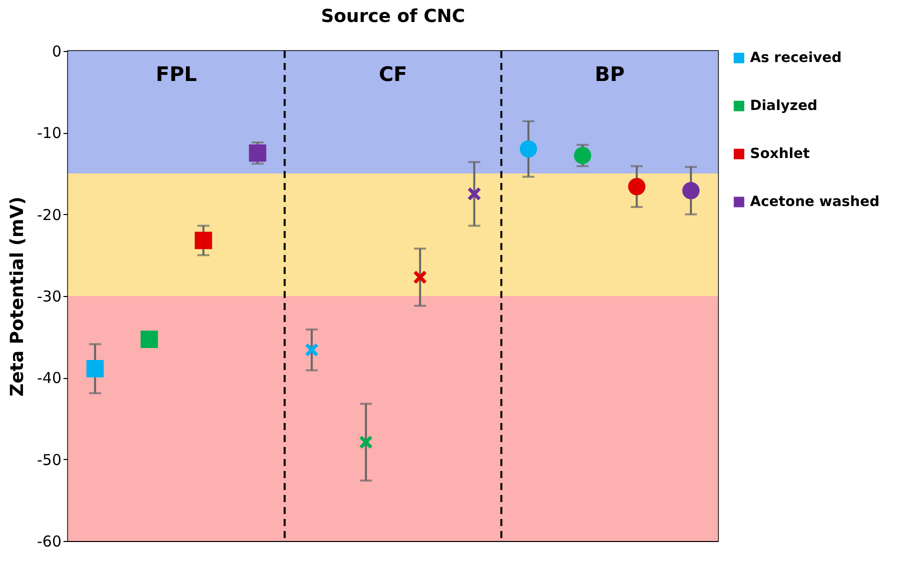 The height and width of the screenshot is (575, 923). I want to click on y-tick-label: -50, so click(49, 459).